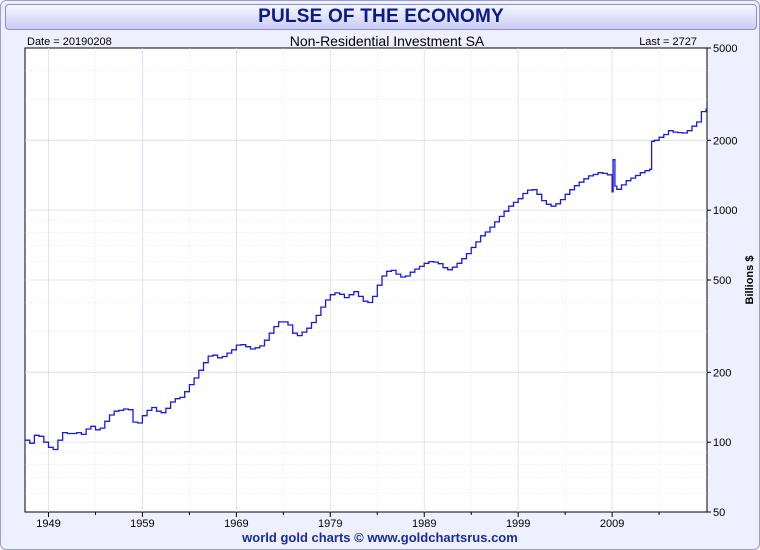 Image resolution: width=760 pixels, height=550 pixels. Describe the element at coordinates (725, 49) in the screenshot. I see `y-tick-label: 5000` at that location.